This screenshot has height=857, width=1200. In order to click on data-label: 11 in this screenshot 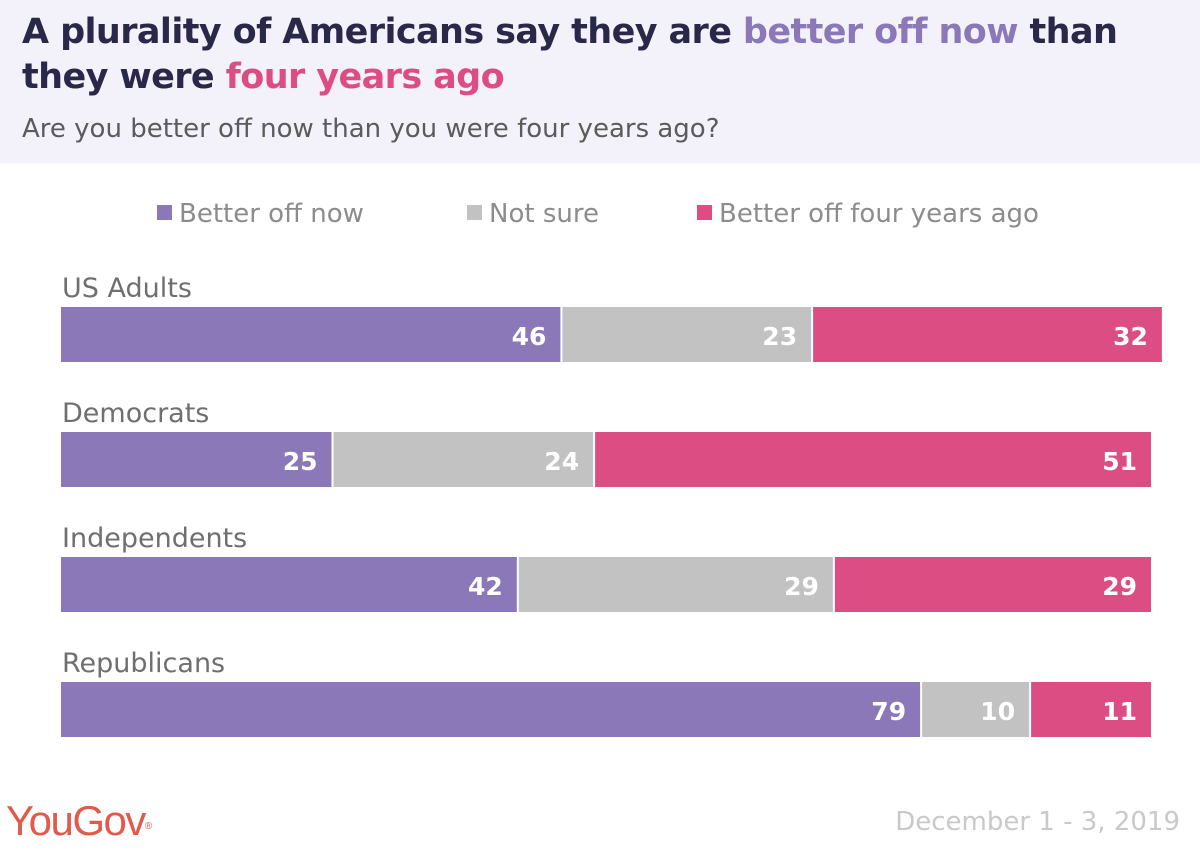, I will do `click(1119, 711)`.